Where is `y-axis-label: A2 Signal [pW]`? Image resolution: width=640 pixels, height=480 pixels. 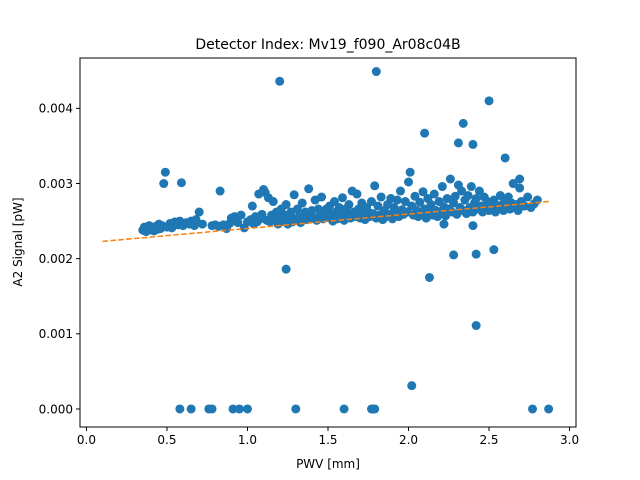
y-axis-label: A2 Signal [pW] is located at coordinates (18, 241).